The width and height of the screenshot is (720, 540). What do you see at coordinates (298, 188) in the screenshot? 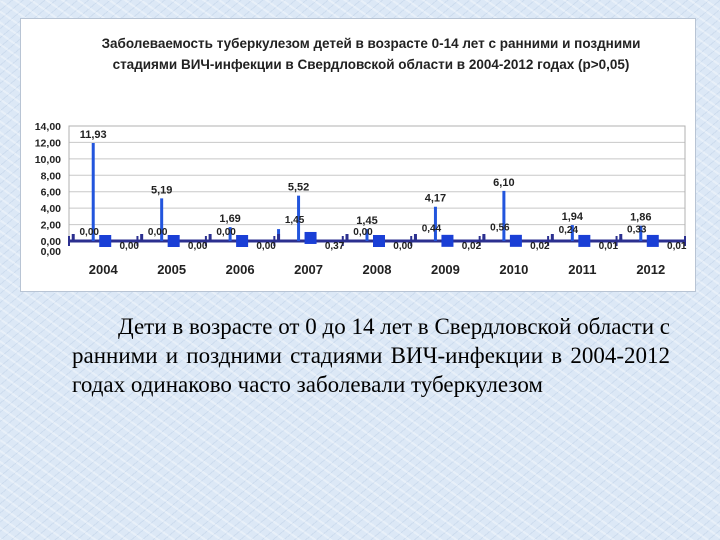
I see `data-label-series-1: 5,52` at bounding box center [298, 188].